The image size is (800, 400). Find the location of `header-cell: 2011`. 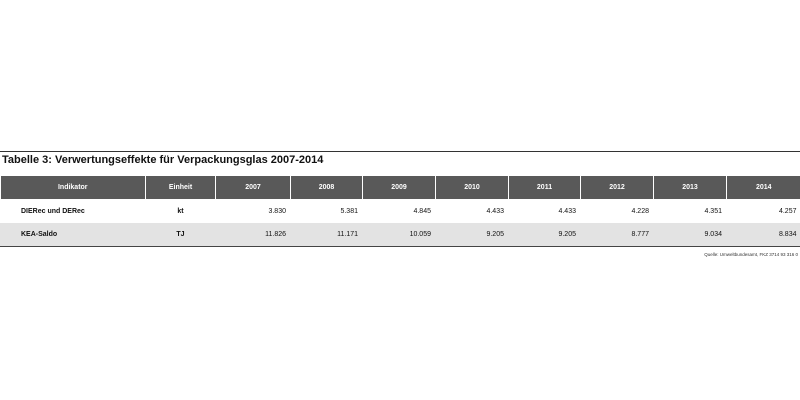

header-cell: 2011 is located at coordinates (544, 187).